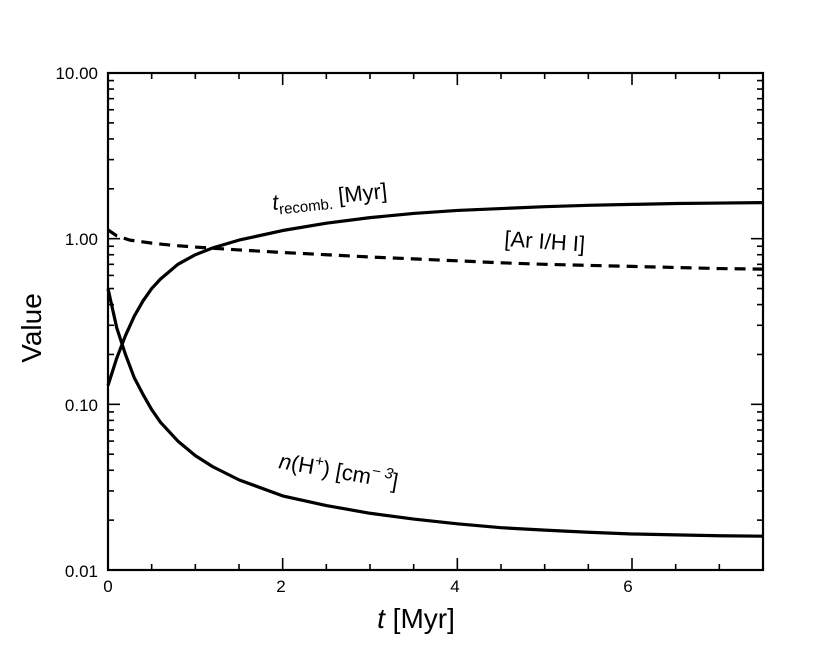 This screenshot has height=656, width=830. I want to click on x-tick-label: 2, so click(280, 586).